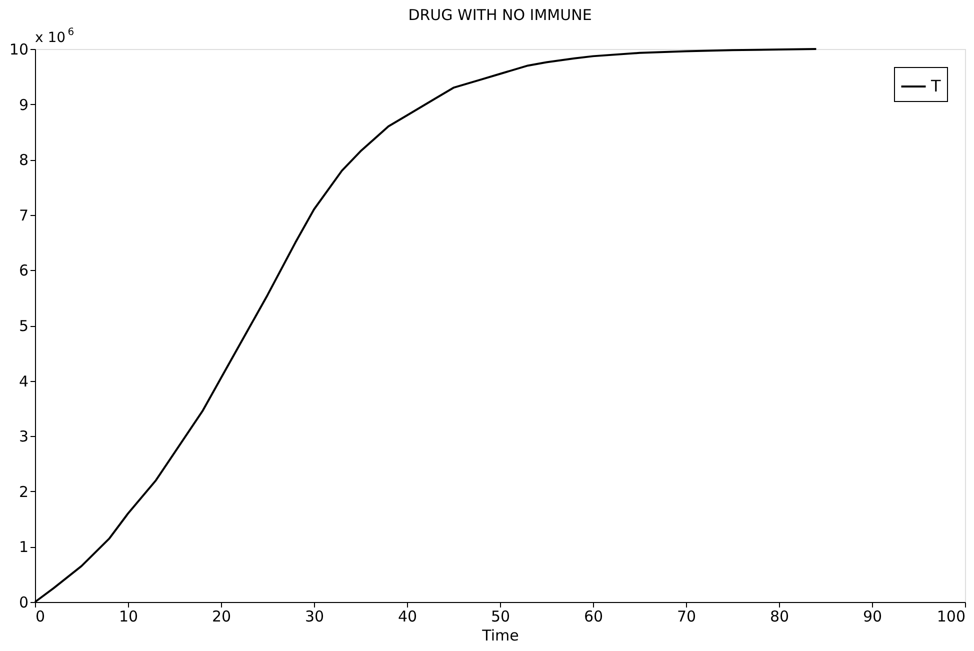 The image size is (974, 651). What do you see at coordinates (23, 271) in the screenshot?
I see `y-tick-label: 6` at bounding box center [23, 271].